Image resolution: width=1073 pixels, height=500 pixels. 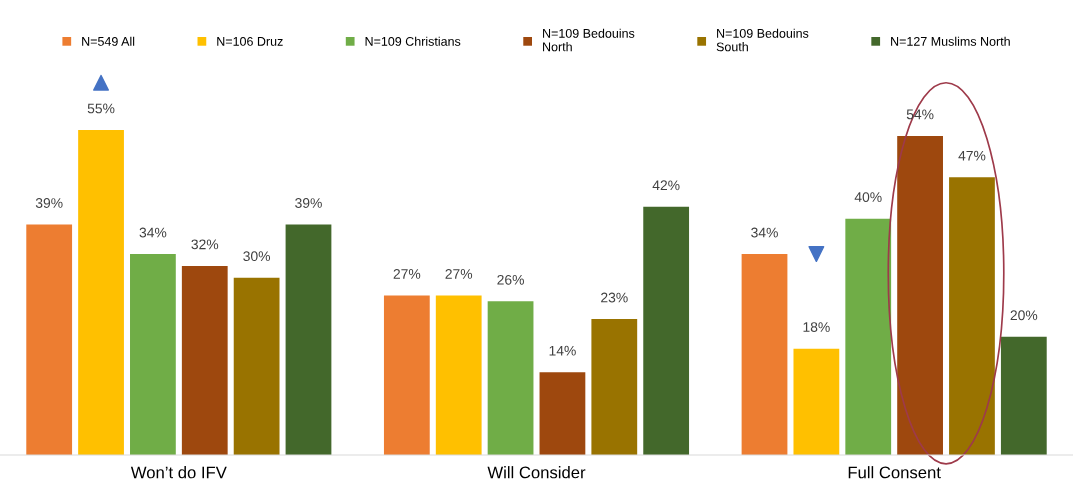 What do you see at coordinates (894, 472) in the screenshot?
I see `x-tick-label: Full Consent` at bounding box center [894, 472].